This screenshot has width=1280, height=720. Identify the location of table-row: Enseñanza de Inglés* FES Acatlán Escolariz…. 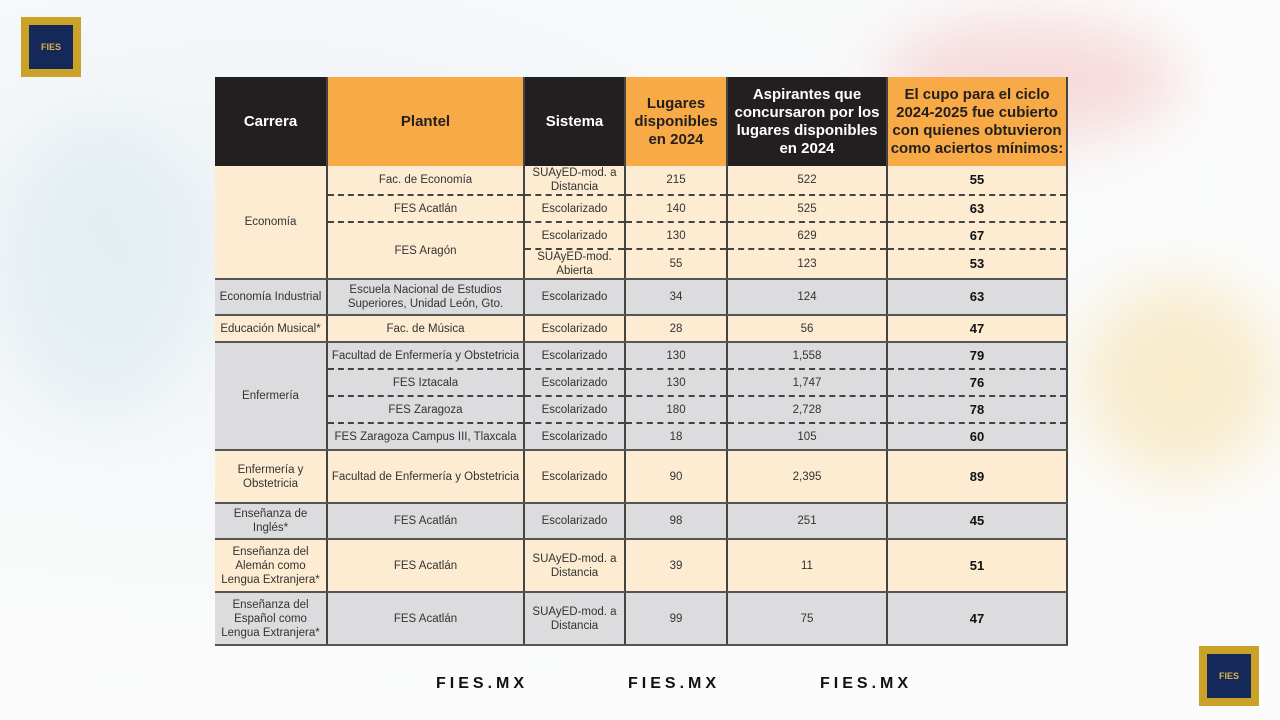
(641, 521).